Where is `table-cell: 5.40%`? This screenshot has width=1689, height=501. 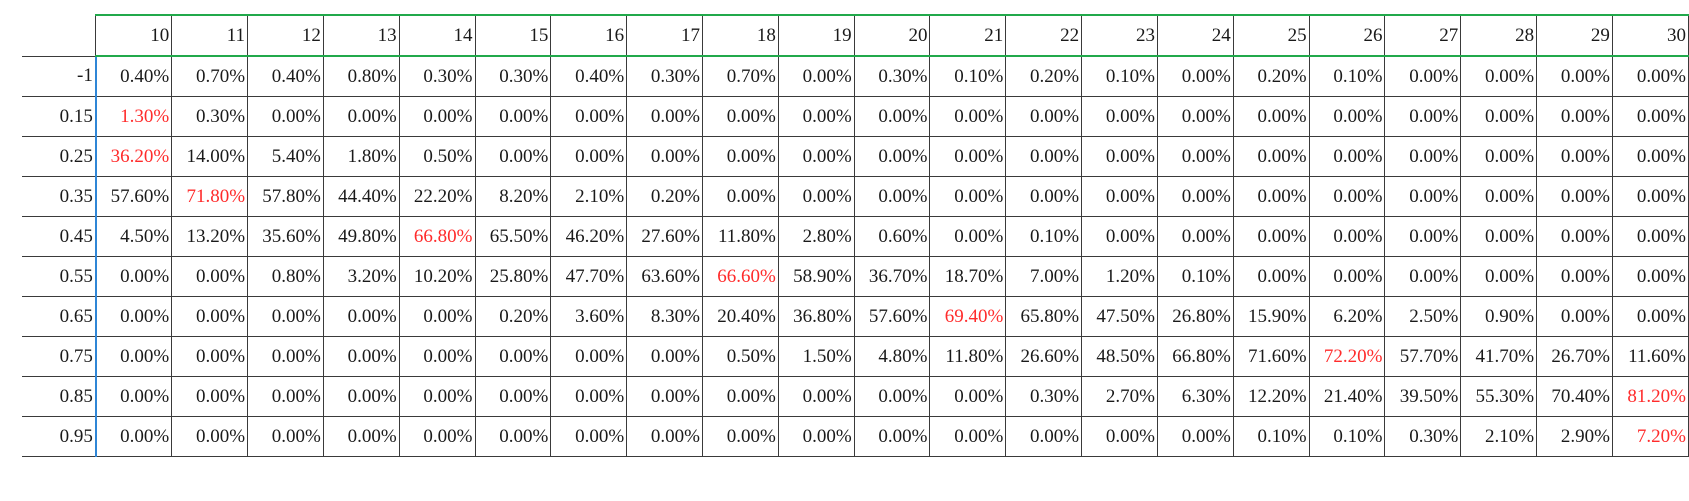 table-cell: 5.40% is located at coordinates (285, 156).